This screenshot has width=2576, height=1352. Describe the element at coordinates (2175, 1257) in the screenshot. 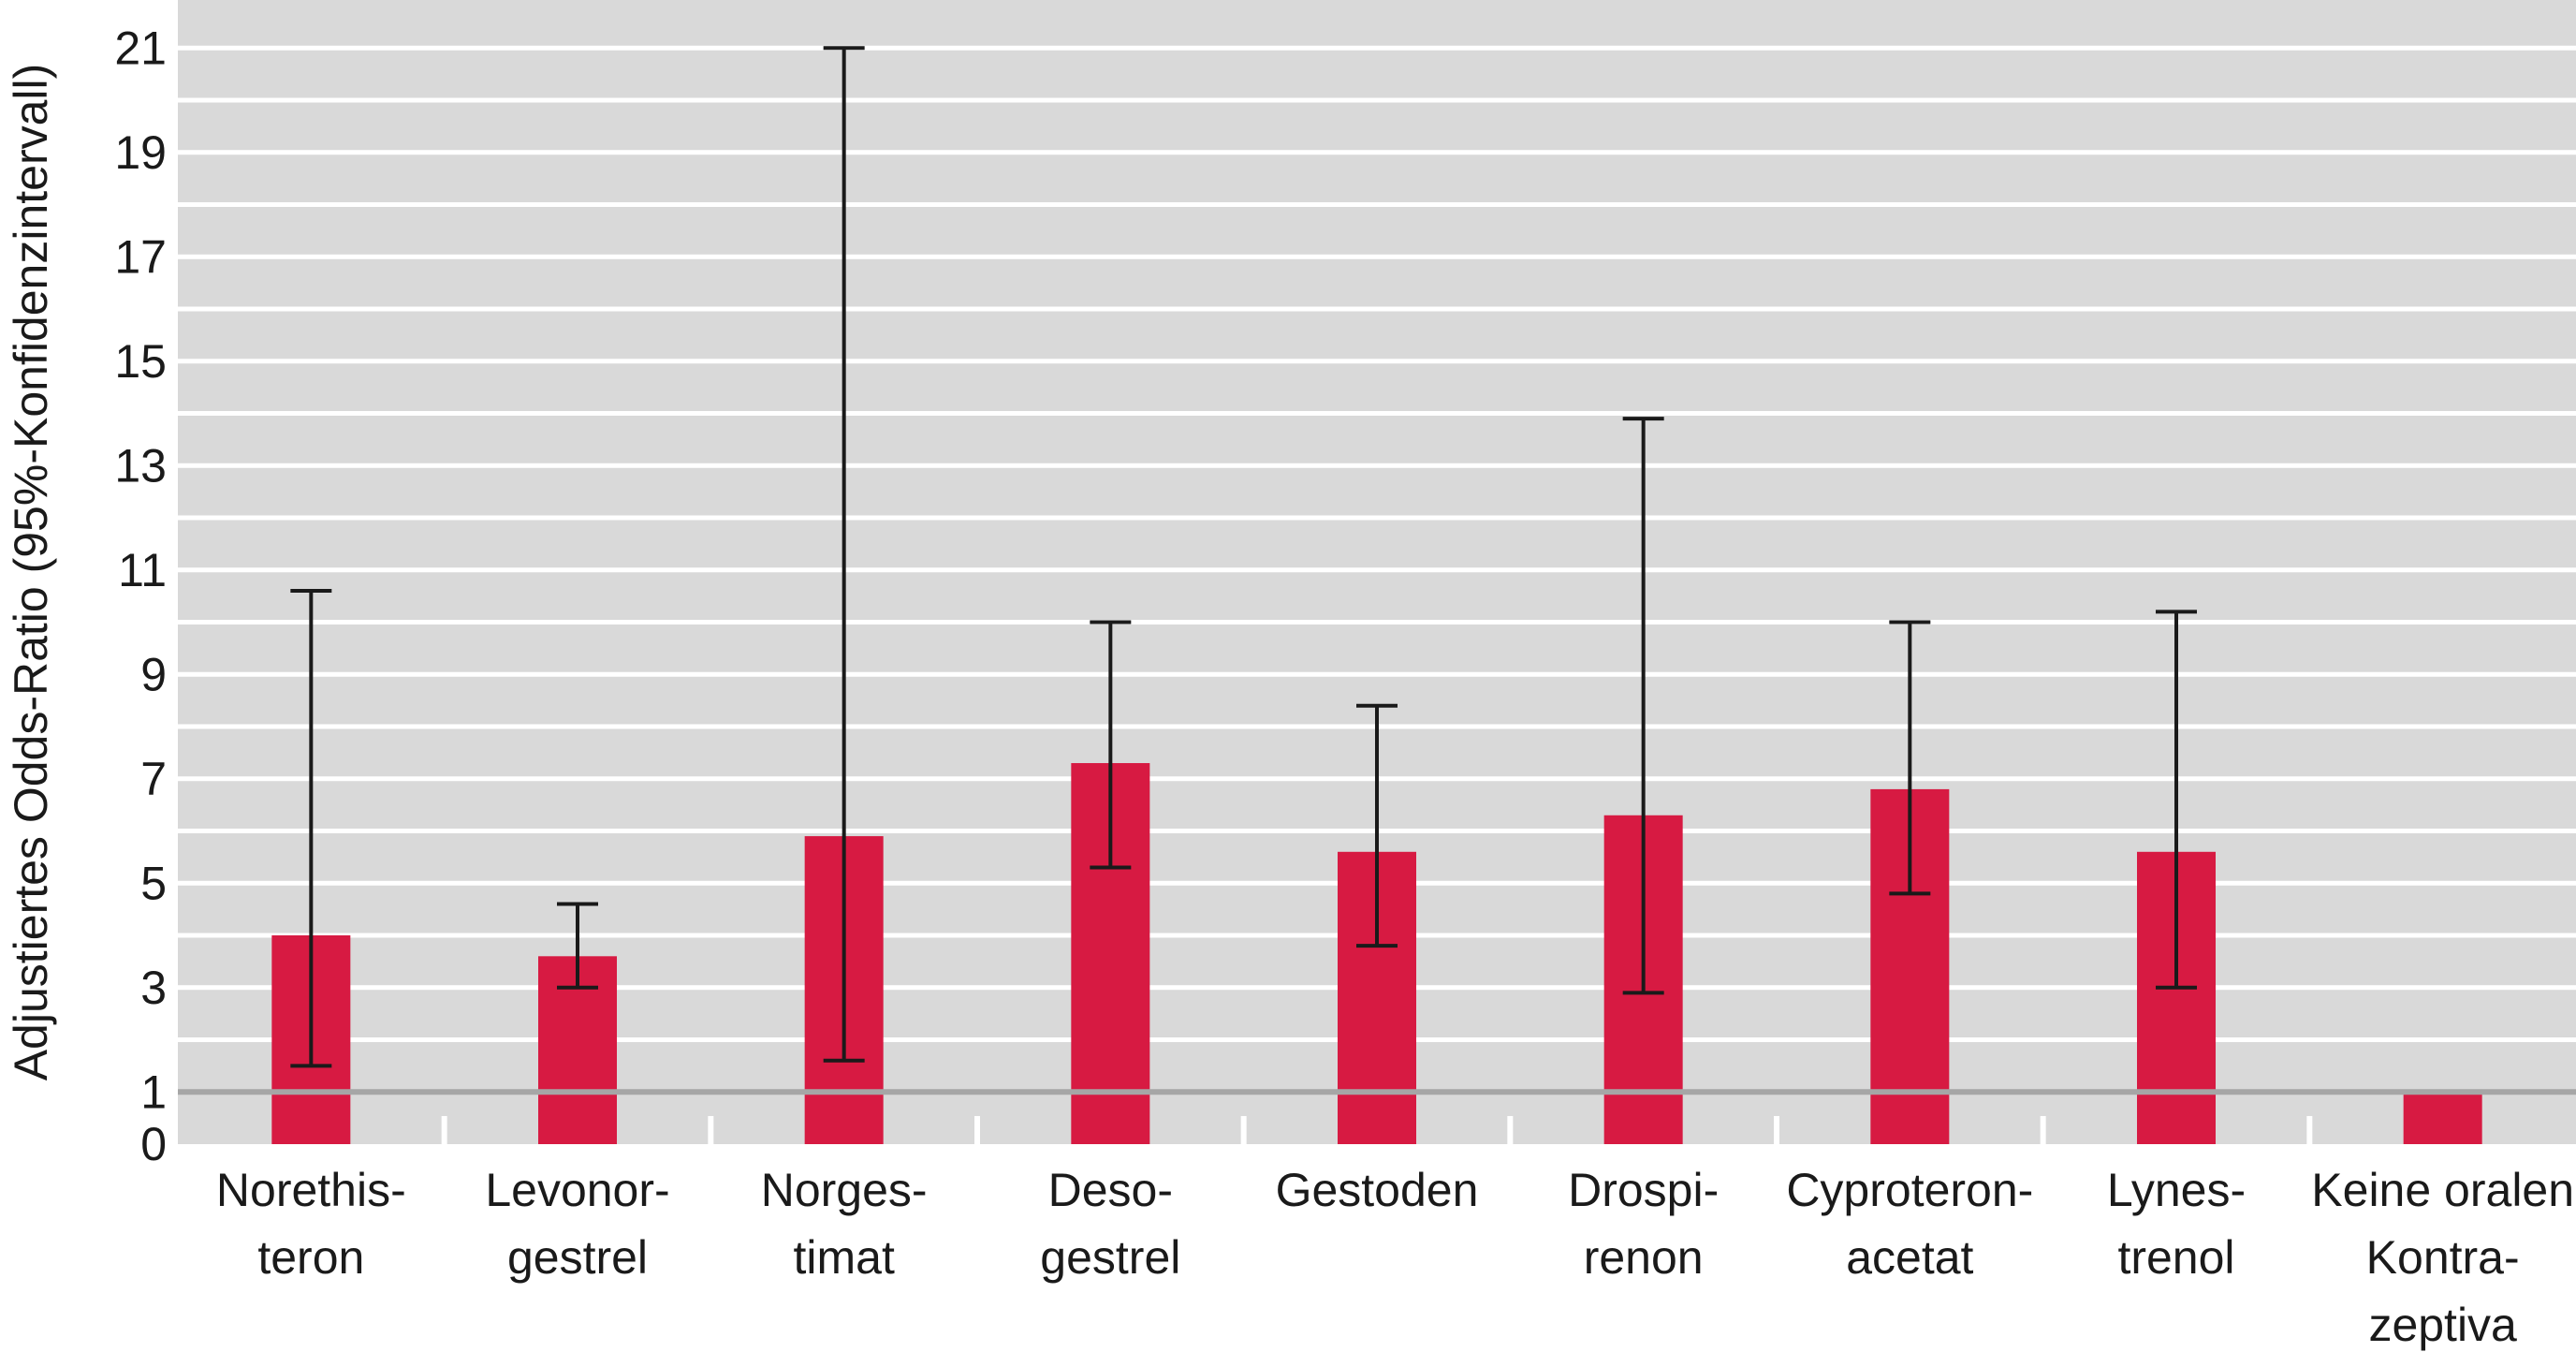

I see `x-tick-label-line: trenol` at that location.